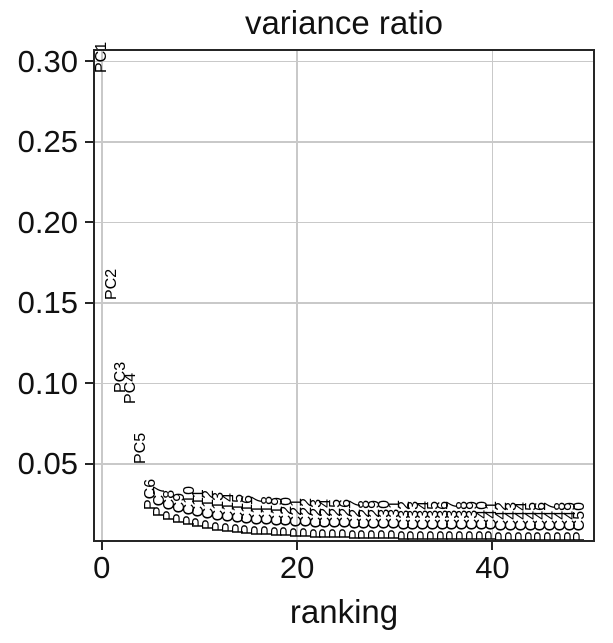 The image size is (613, 643). Describe the element at coordinates (297, 567) in the screenshot. I see `x-tick-label: 20` at that location.